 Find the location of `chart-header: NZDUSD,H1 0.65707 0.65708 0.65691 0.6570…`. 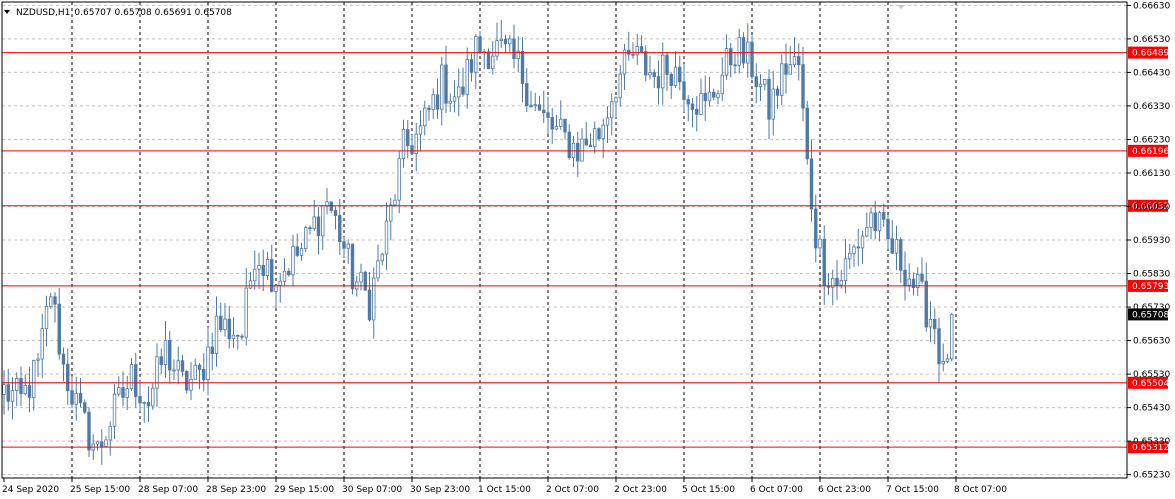

chart-header: NZDUSD,H1 0.65707 0.65708 0.65691 0.6570… is located at coordinates (118, 13).